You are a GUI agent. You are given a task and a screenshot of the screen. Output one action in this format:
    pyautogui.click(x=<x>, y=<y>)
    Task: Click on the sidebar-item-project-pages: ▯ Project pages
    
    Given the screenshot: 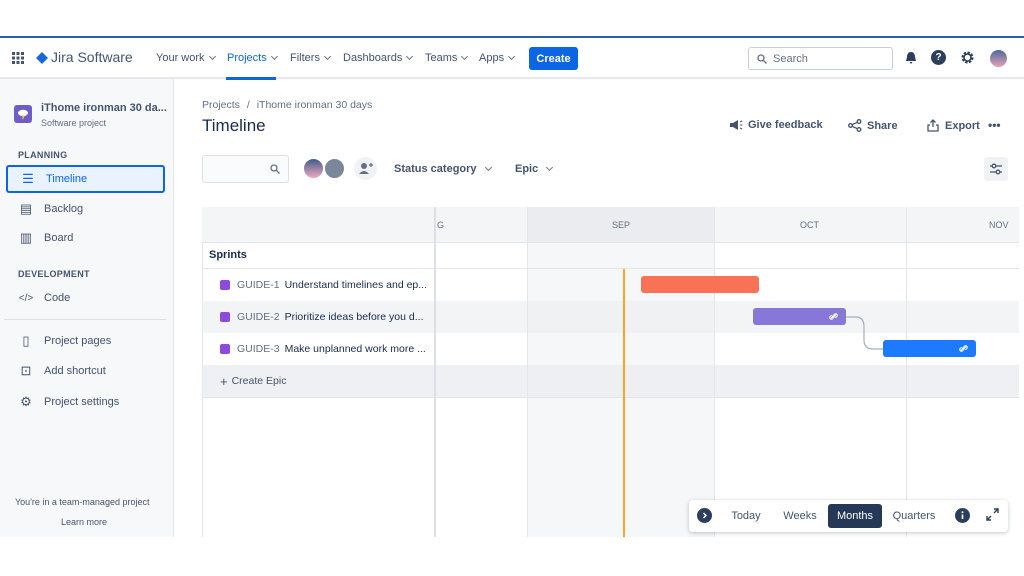 What is the action you would take?
    pyautogui.click(x=85, y=341)
    